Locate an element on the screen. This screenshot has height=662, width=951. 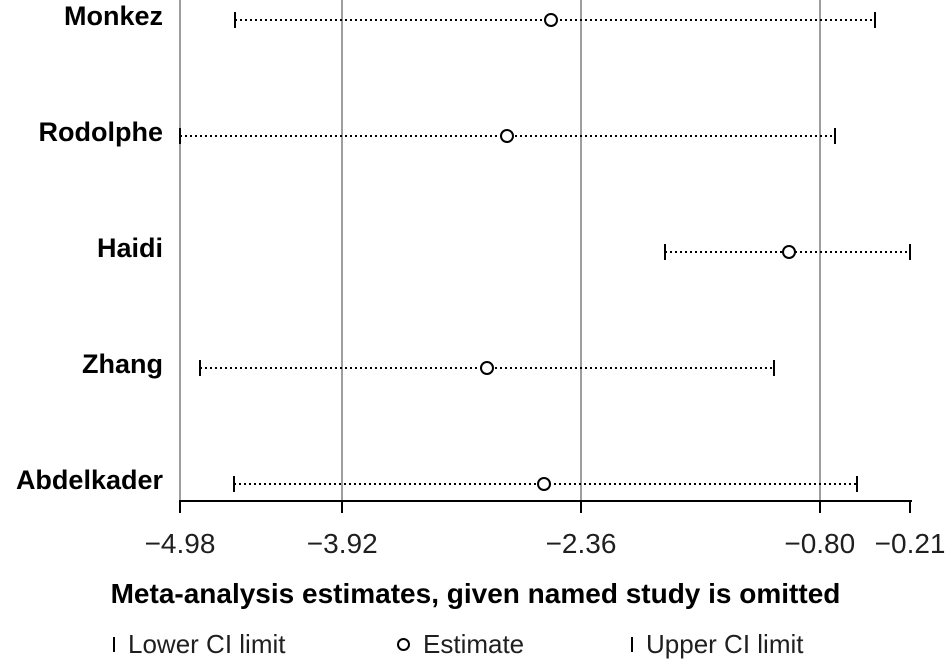
x-axis-line is located at coordinates (545, 501).